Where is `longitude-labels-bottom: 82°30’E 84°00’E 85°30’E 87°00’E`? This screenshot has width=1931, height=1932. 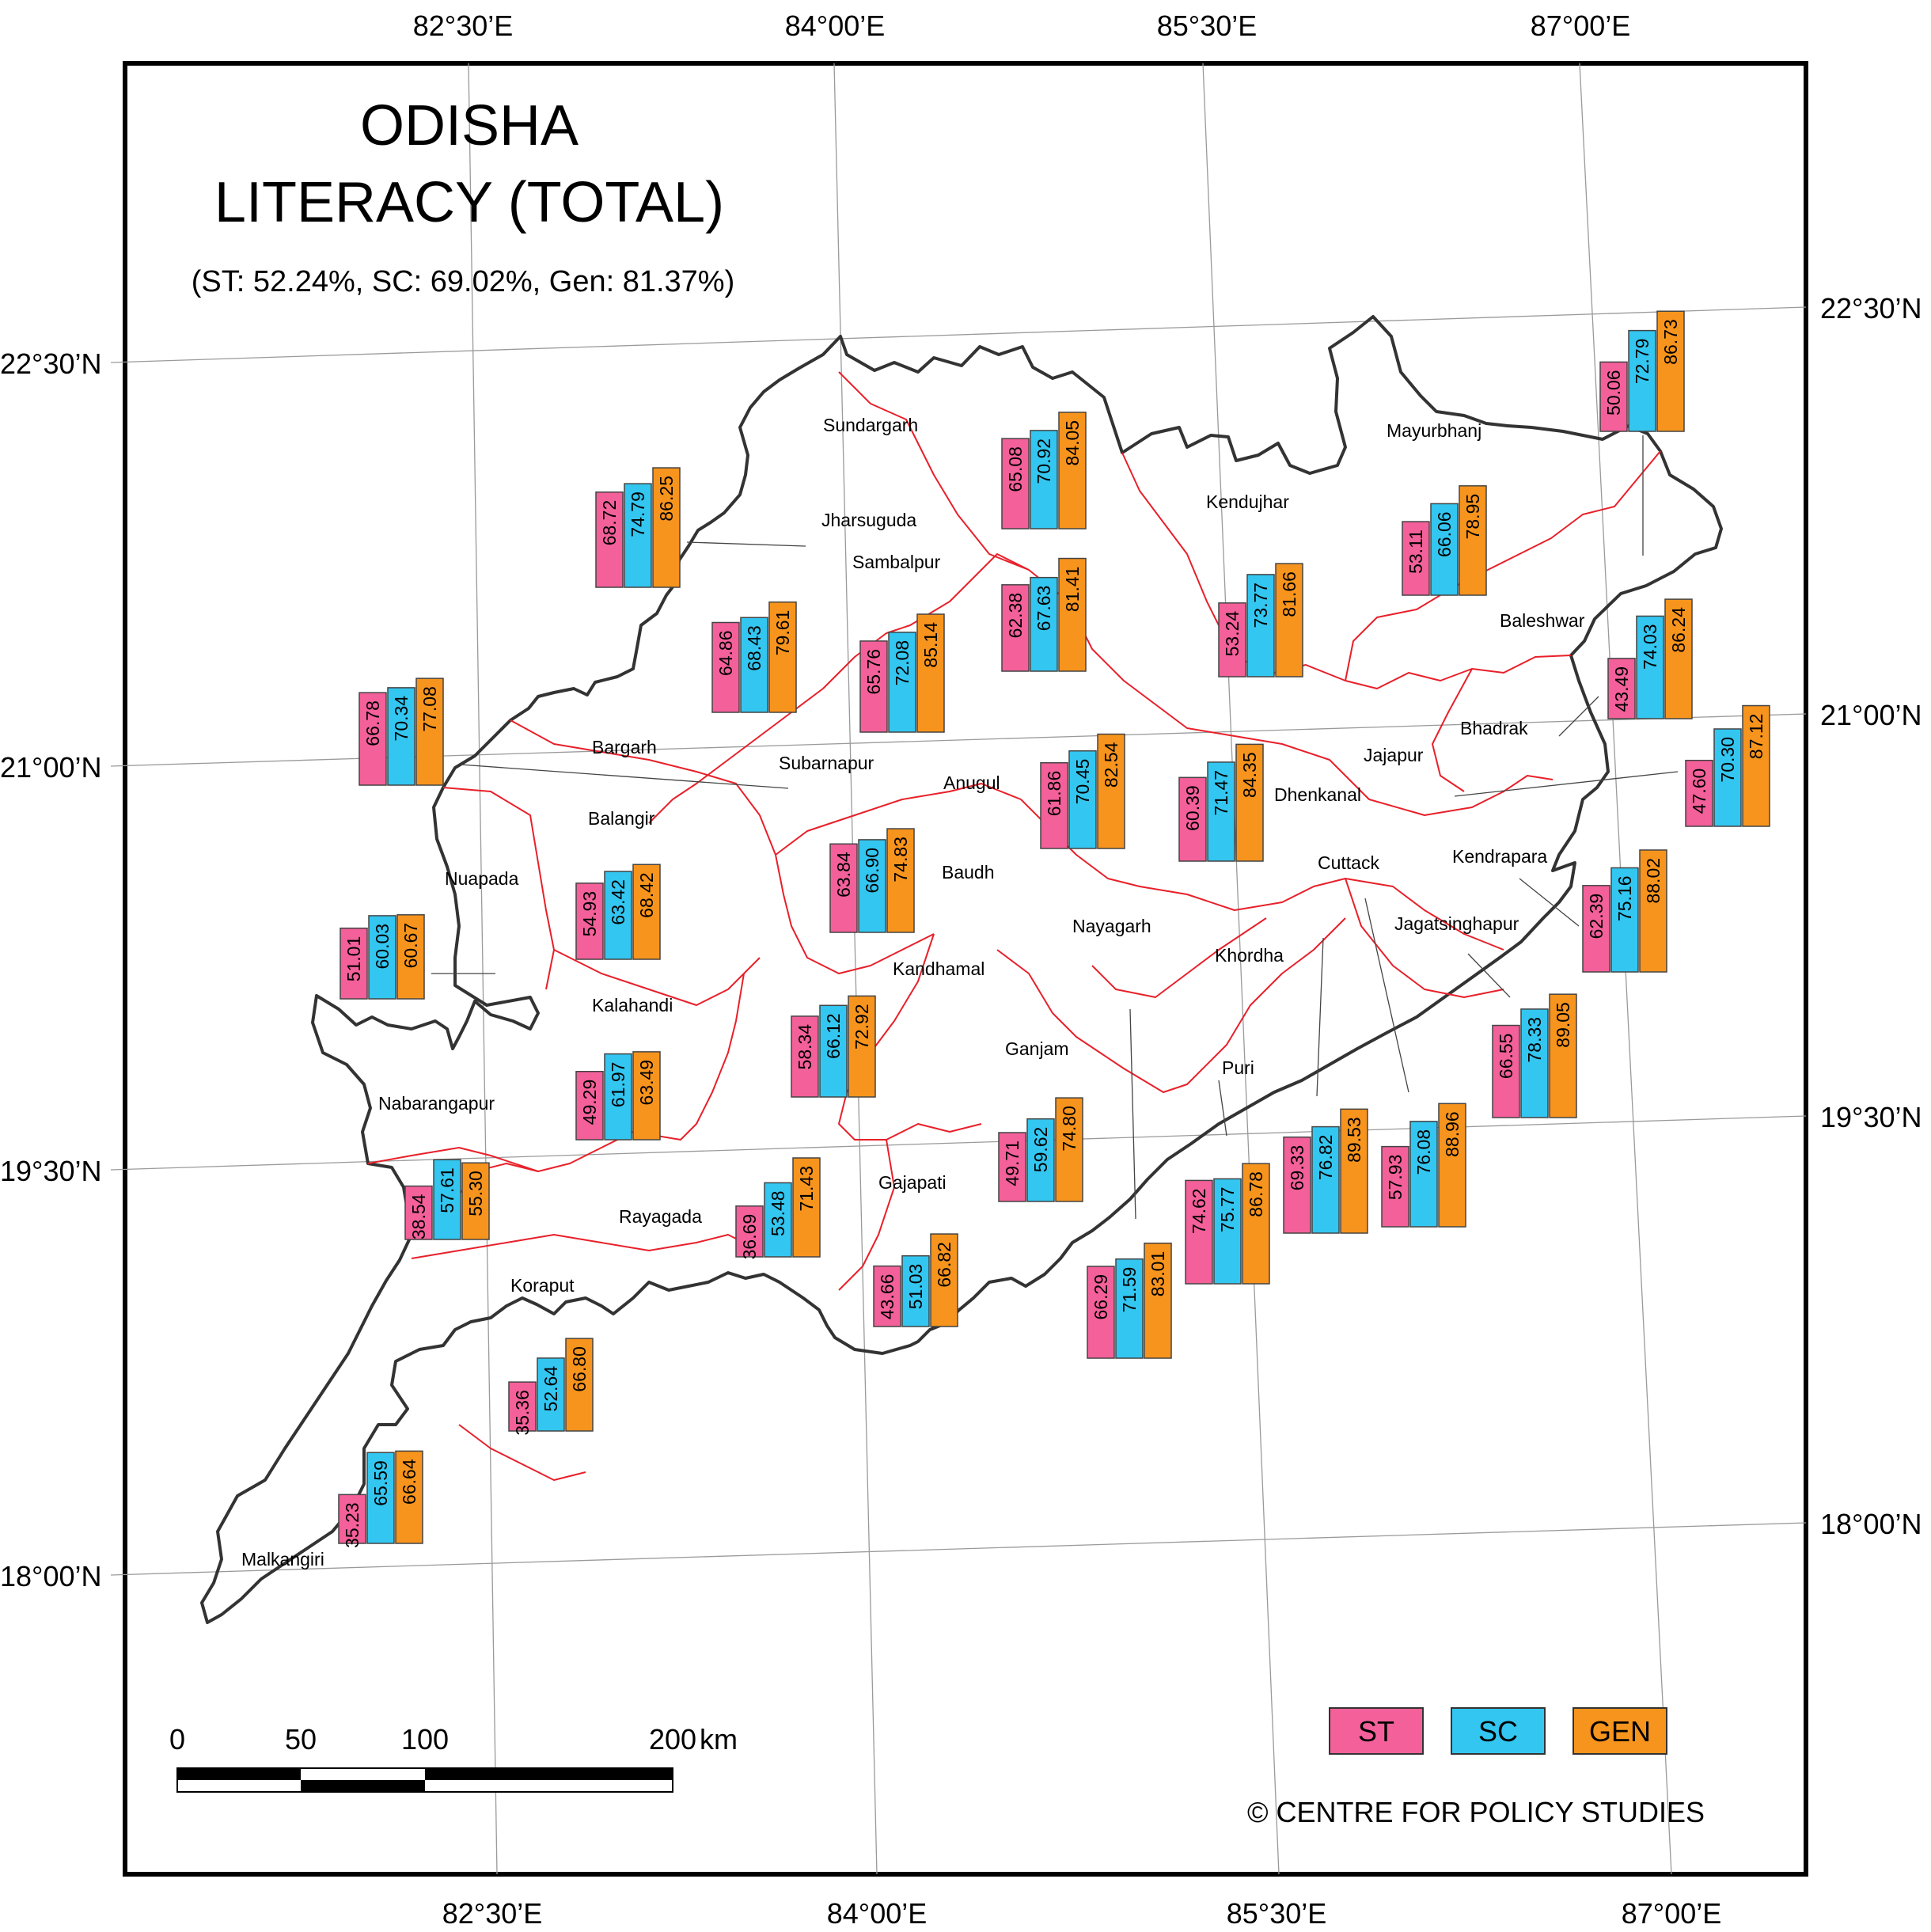
longitude-labels-bottom: 82°30’E 84°00’E 85°30’E 87°00’E is located at coordinates (1082, 1913).